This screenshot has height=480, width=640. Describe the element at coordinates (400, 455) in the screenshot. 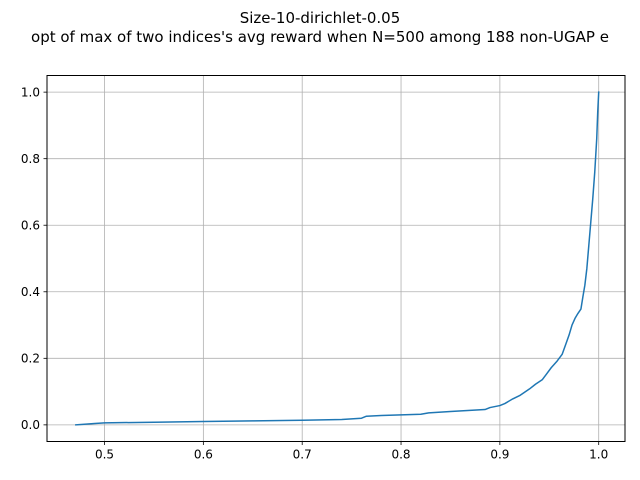

I see `x-tick-label: 0.8` at that location.